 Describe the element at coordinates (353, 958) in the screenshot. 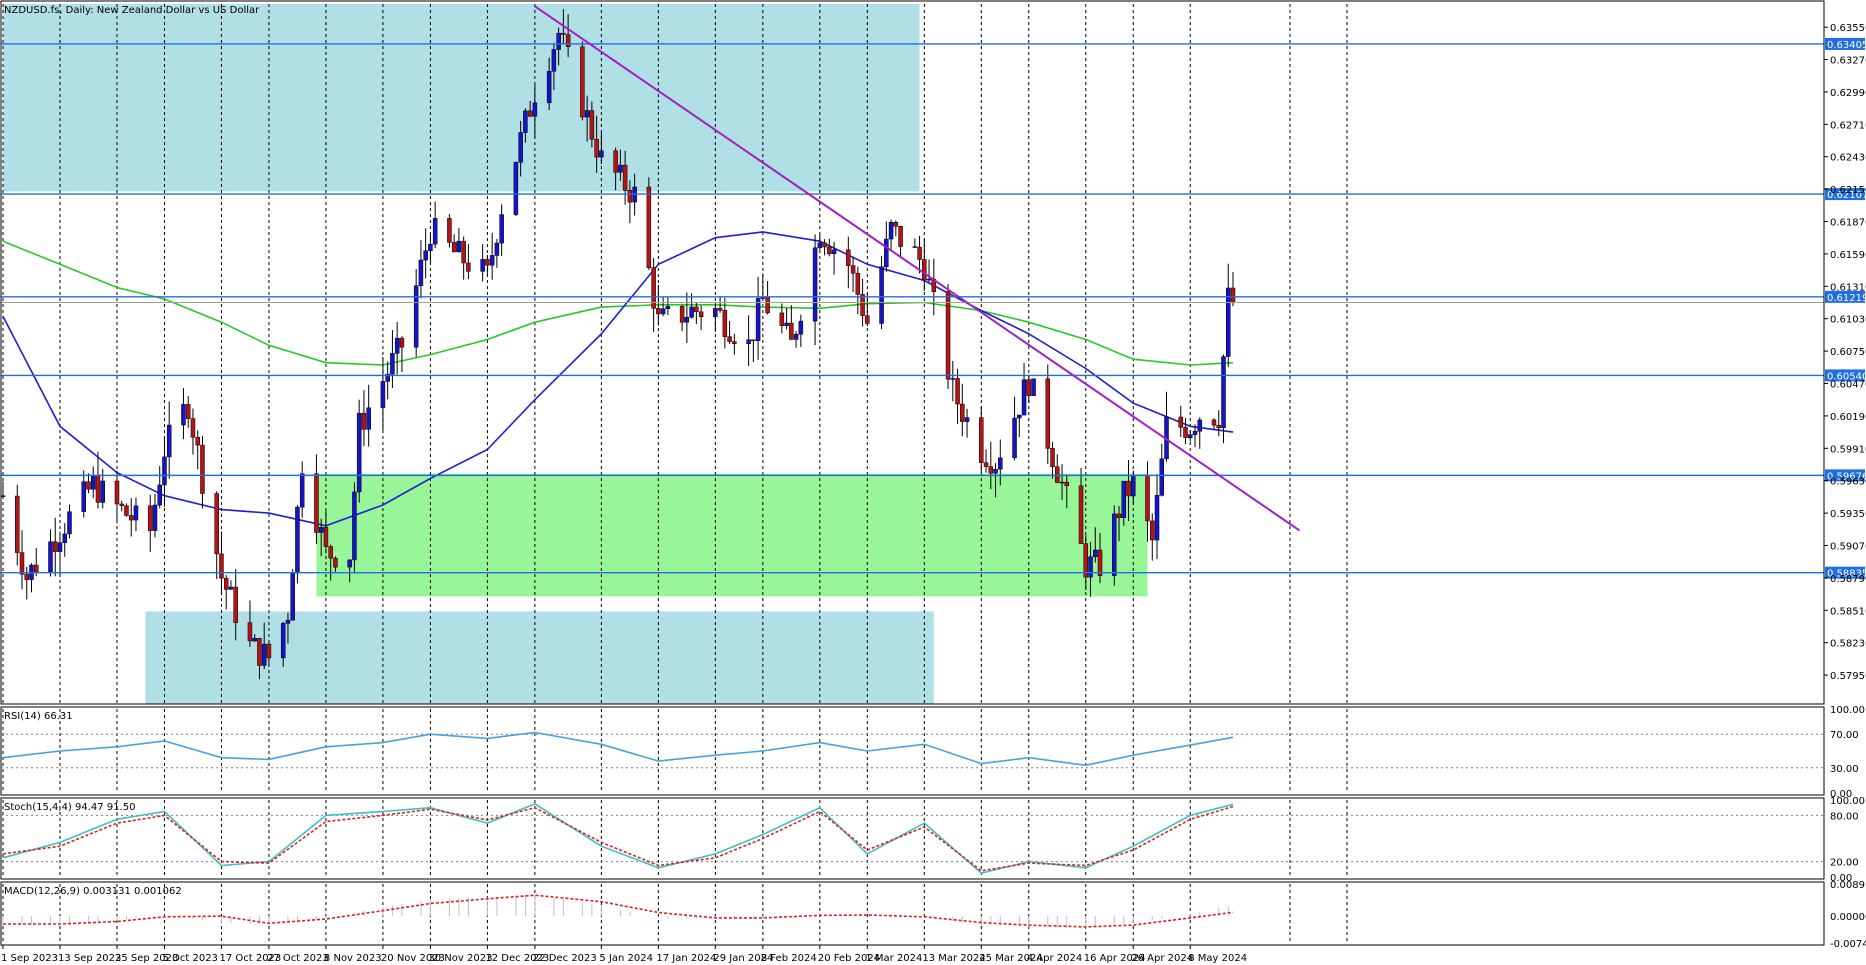

I see `date-label: 8 Nov 2023` at that location.